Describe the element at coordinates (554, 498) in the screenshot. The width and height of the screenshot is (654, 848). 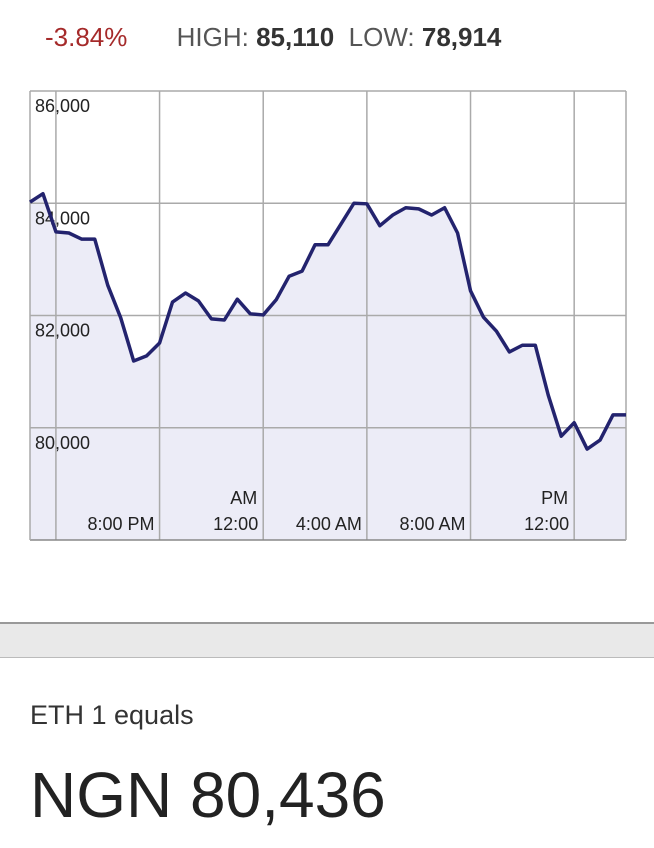
I see `period-label: PM` at that location.